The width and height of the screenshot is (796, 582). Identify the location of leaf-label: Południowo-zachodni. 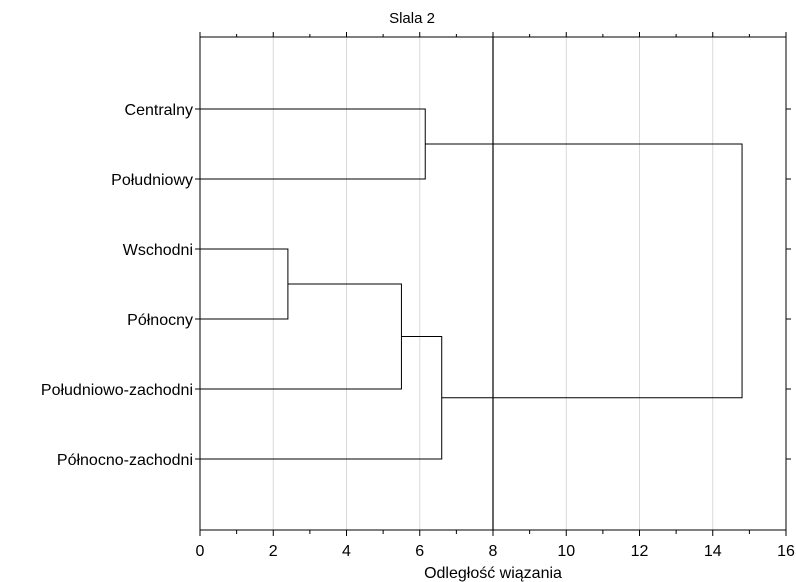
(117, 390).